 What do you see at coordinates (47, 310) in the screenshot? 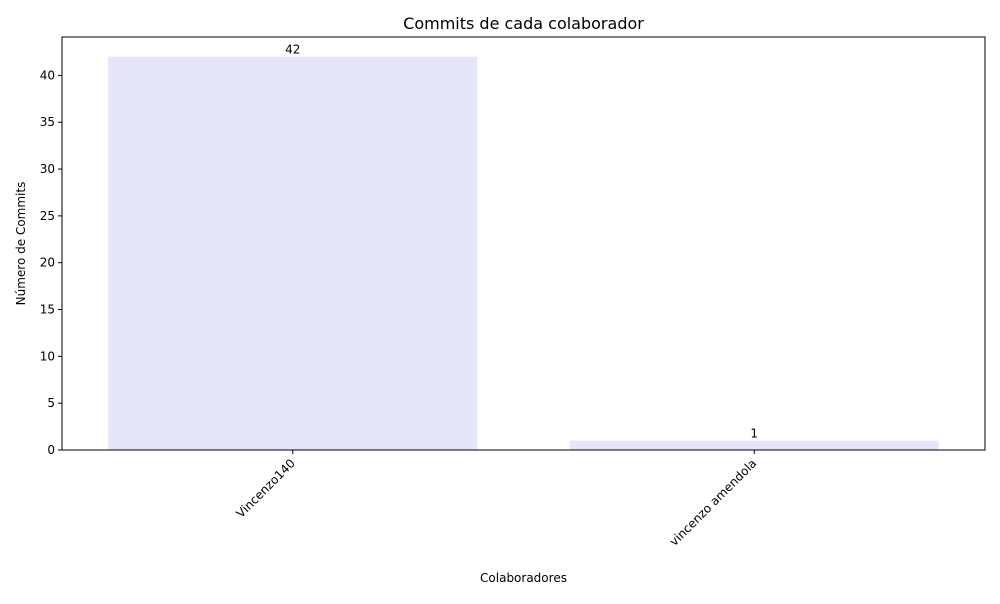
I see `y-tick-label: 15` at bounding box center [47, 310].